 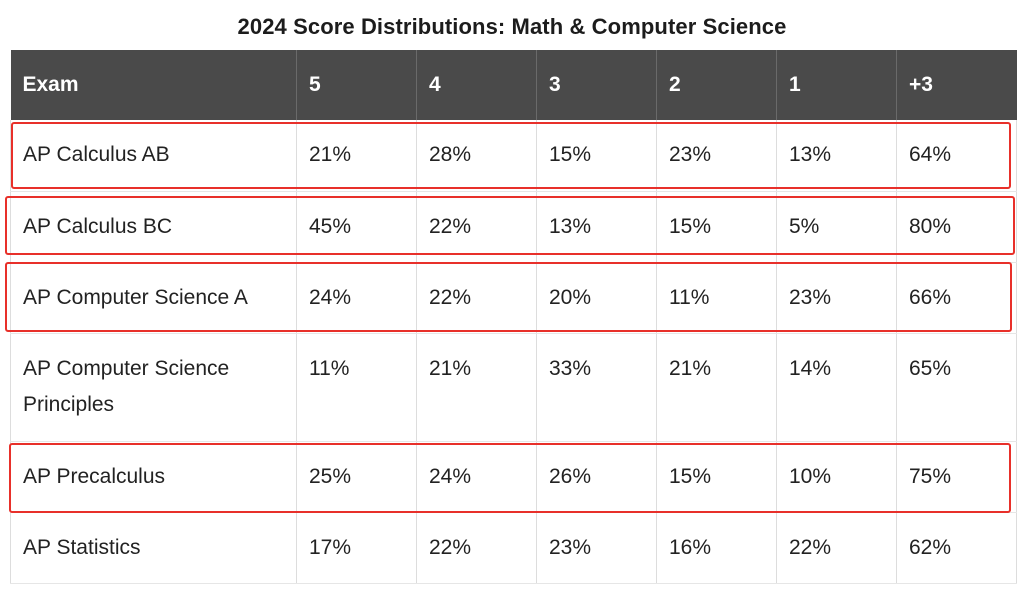 I want to click on exam-name: AP Calculus BC, so click(x=153, y=227).